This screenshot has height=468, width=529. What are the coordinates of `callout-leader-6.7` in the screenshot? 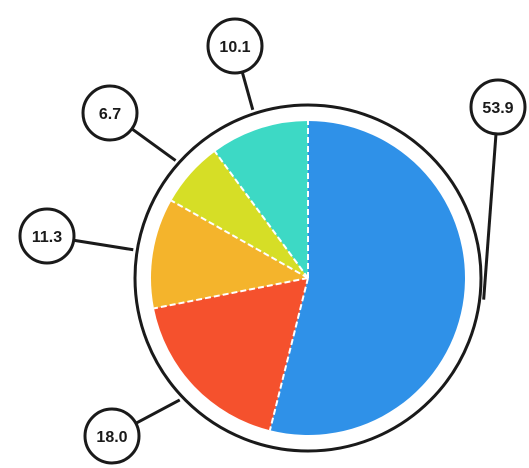 It's located at (153, 144).